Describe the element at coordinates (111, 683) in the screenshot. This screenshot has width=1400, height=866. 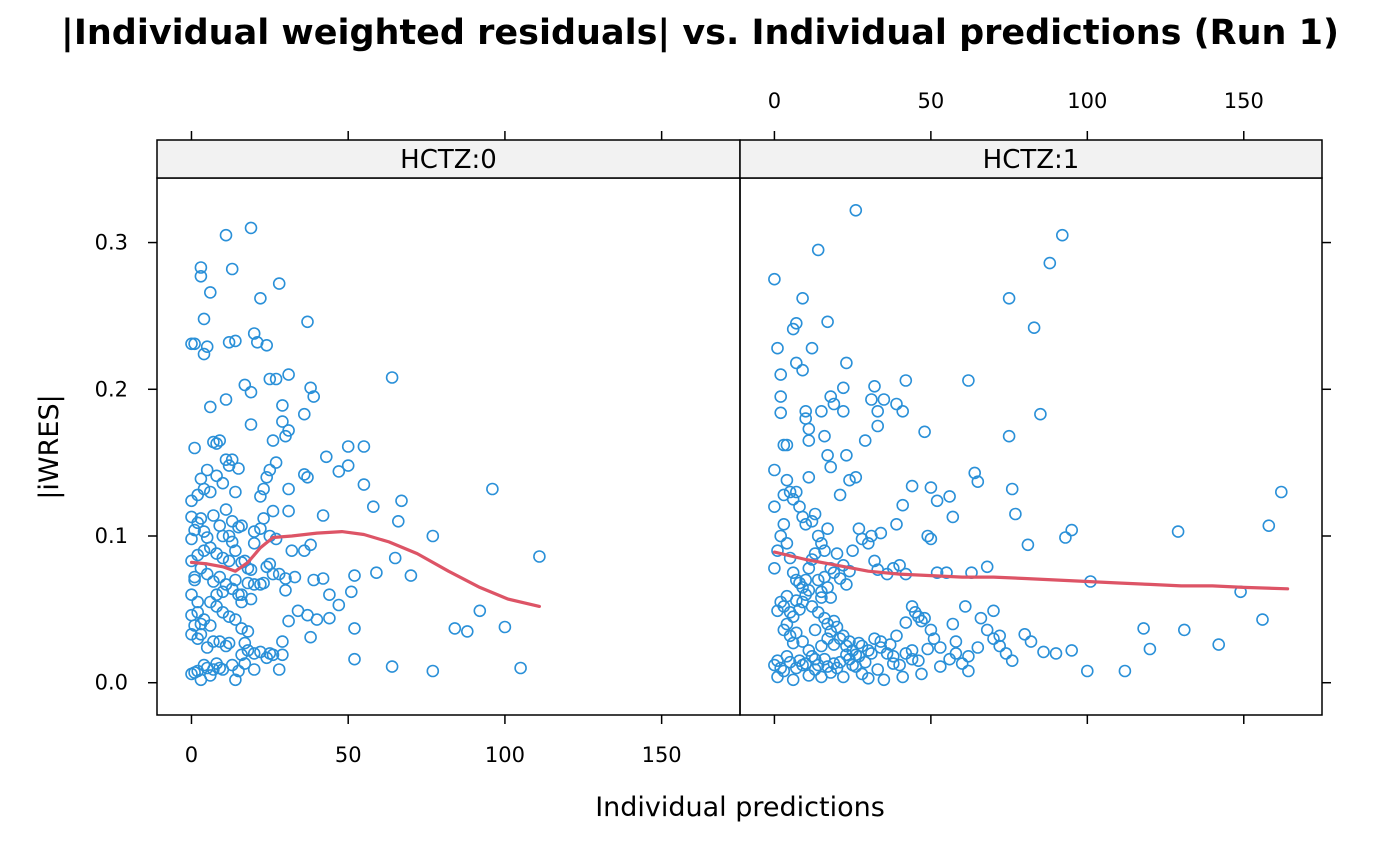
I see `y-tick-label: 0.0` at that location.